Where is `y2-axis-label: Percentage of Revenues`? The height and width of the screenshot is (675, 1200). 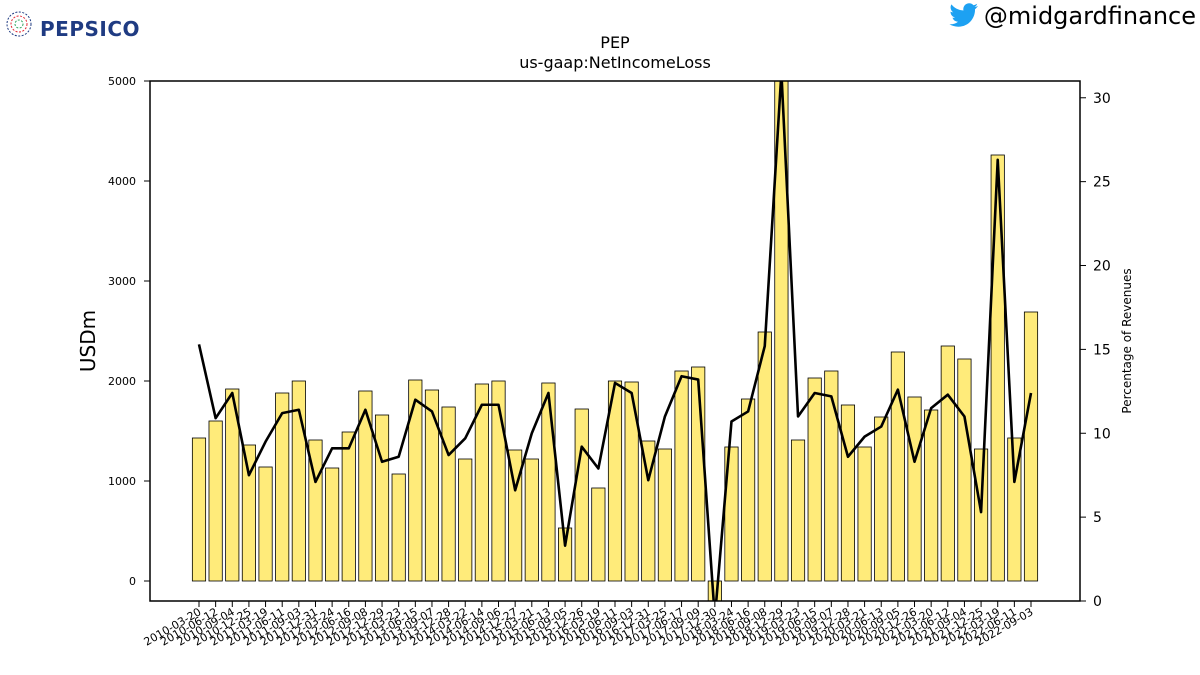 y2-axis-label: Percentage of Revenues is located at coordinates (1127, 340).